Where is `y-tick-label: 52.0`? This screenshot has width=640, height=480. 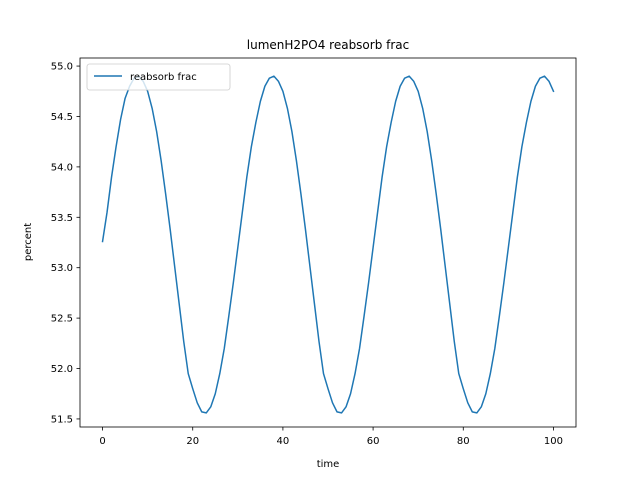 y-tick-label: 52.0 is located at coordinates (62, 369).